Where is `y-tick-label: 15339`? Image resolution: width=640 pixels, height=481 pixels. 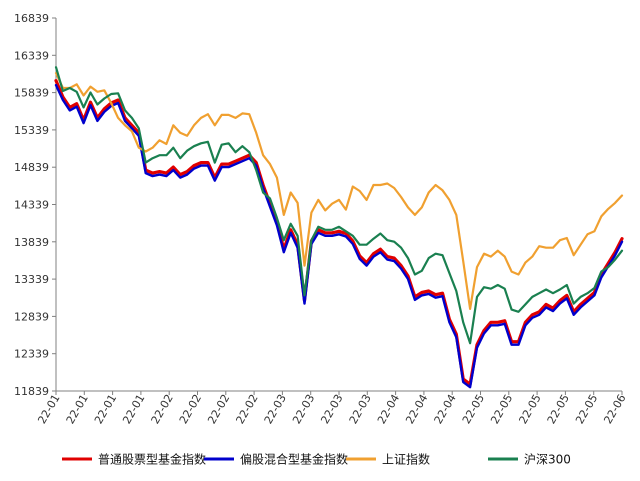 y-tick-label: 15339 is located at coordinates (31, 130).